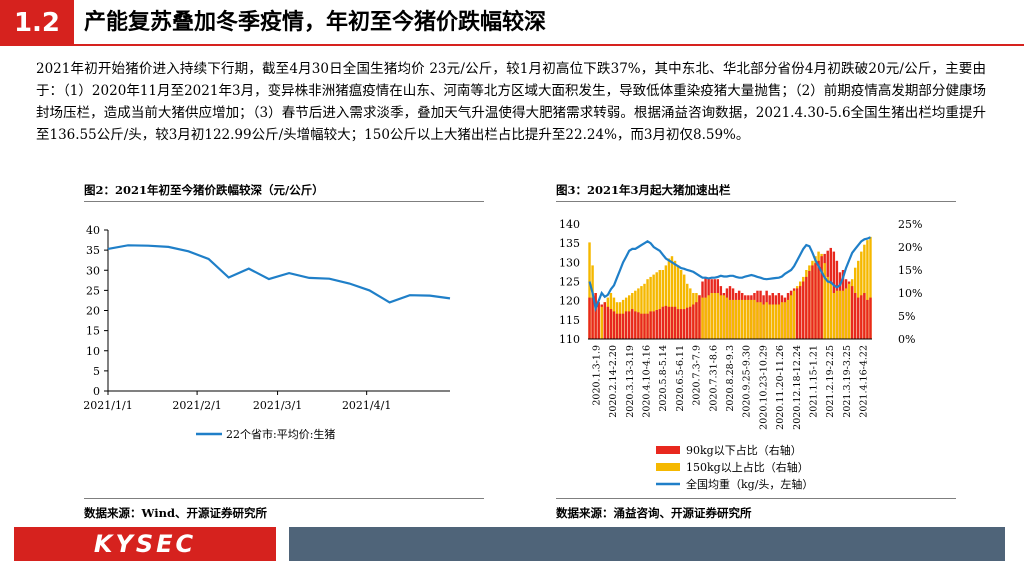 This screenshot has height=576, width=1024. Describe the element at coordinates (613, 381) in the screenshot. I see `x-tick-label: 2020.2.14-2.20` at that location.